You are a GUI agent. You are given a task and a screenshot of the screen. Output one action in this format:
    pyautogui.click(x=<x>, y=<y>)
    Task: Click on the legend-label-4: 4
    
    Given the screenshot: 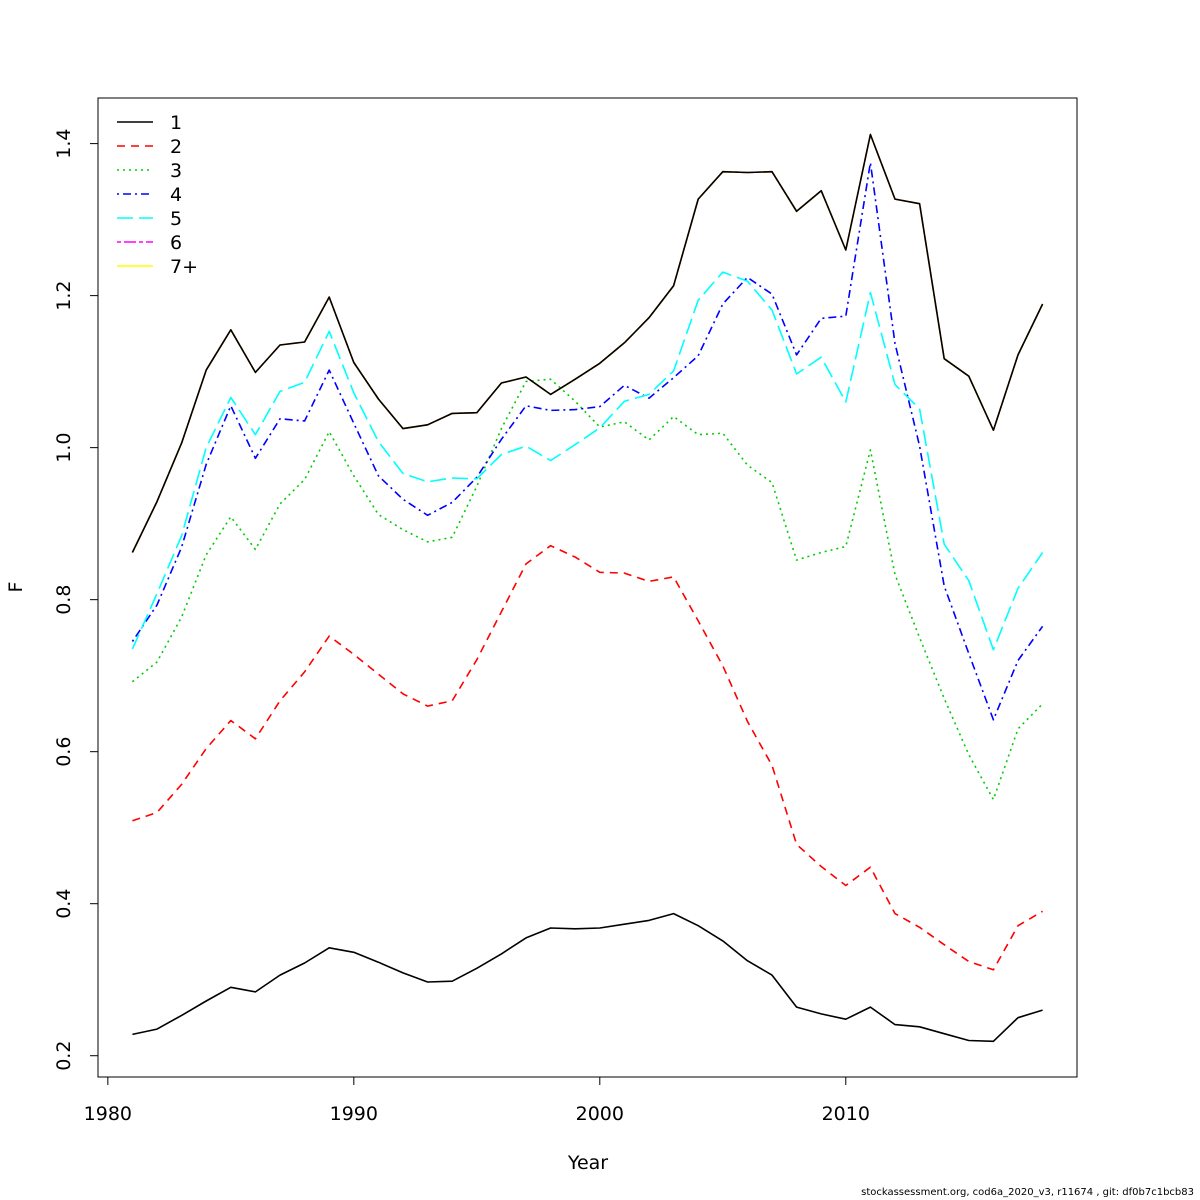 What is the action you would take?
    pyautogui.click(x=176, y=195)
    